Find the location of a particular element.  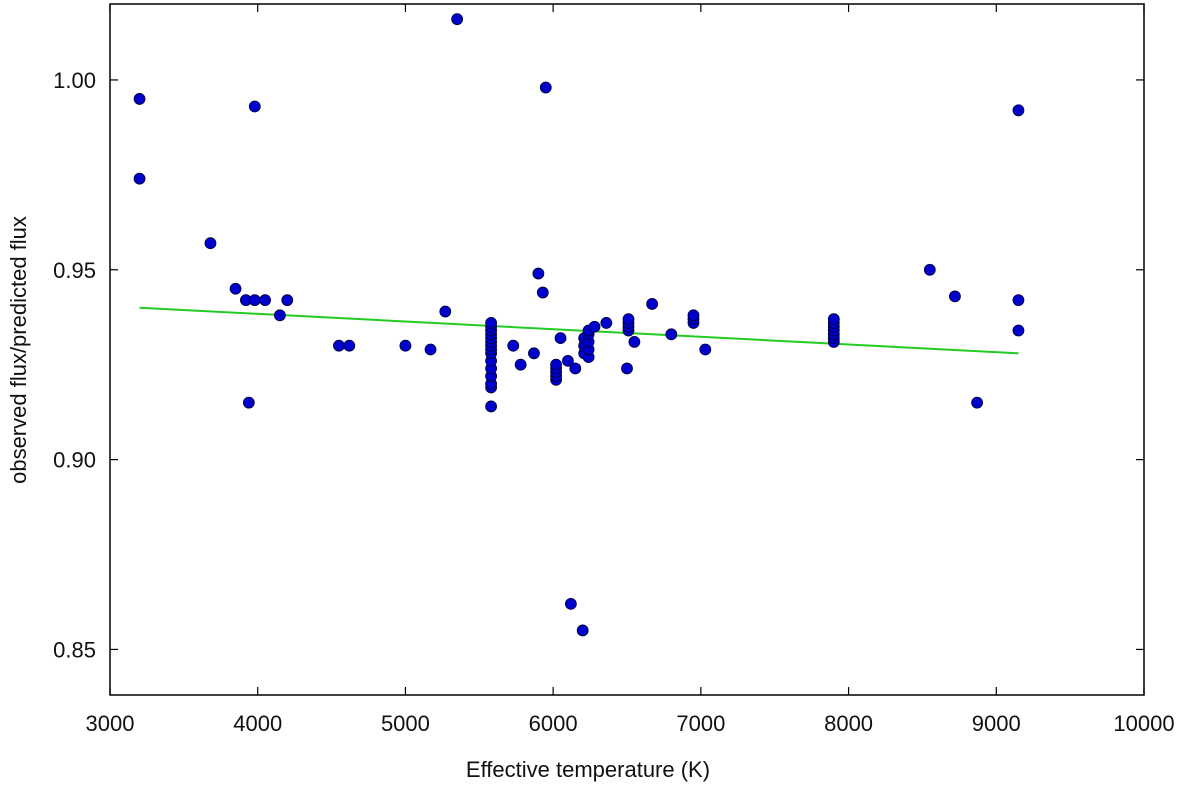

x-tick-label: 6000 is located at coordinates (553, 723).